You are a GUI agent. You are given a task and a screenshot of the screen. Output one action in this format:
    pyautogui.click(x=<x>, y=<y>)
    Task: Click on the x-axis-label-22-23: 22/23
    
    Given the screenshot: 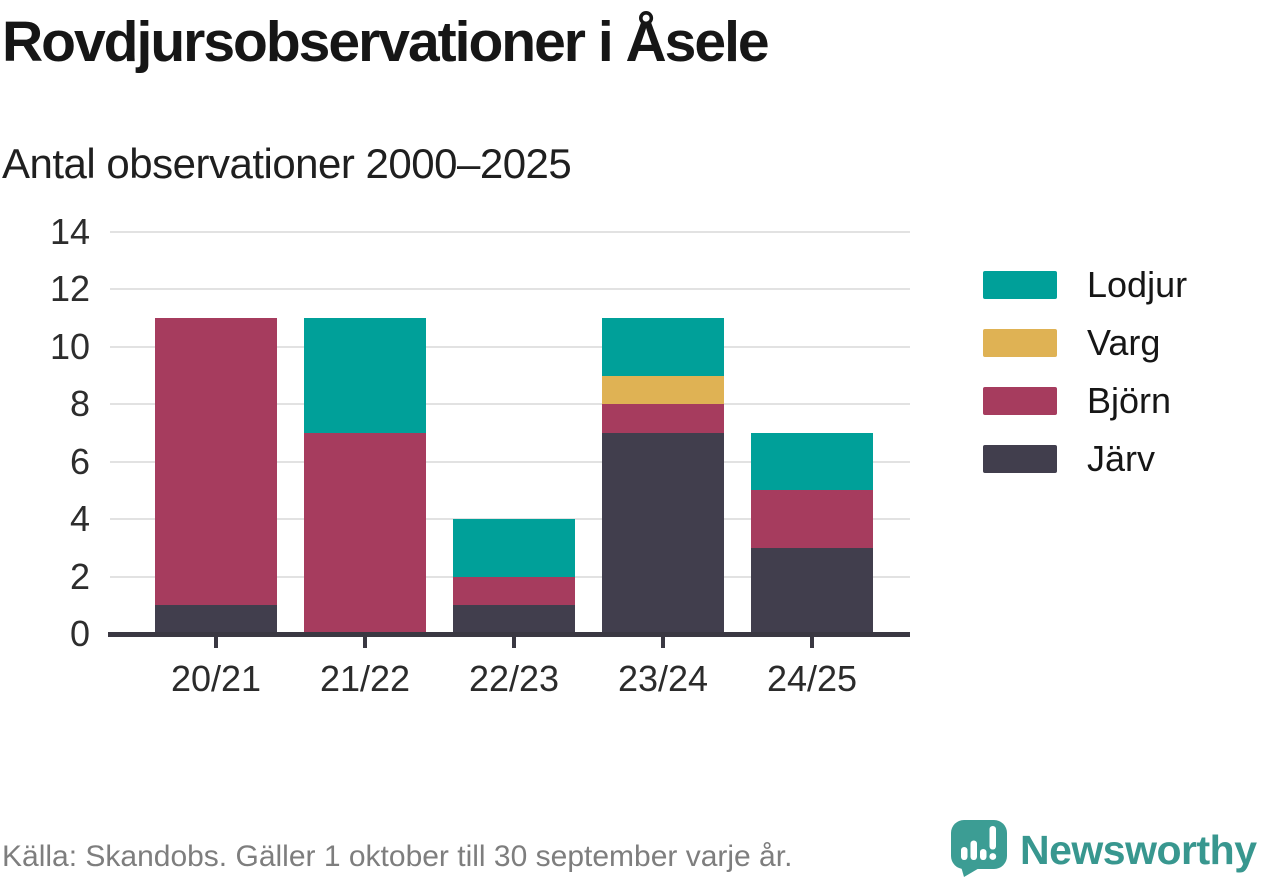 What is the action you would take?
    pyautogui.click(x=514, y=678)
    